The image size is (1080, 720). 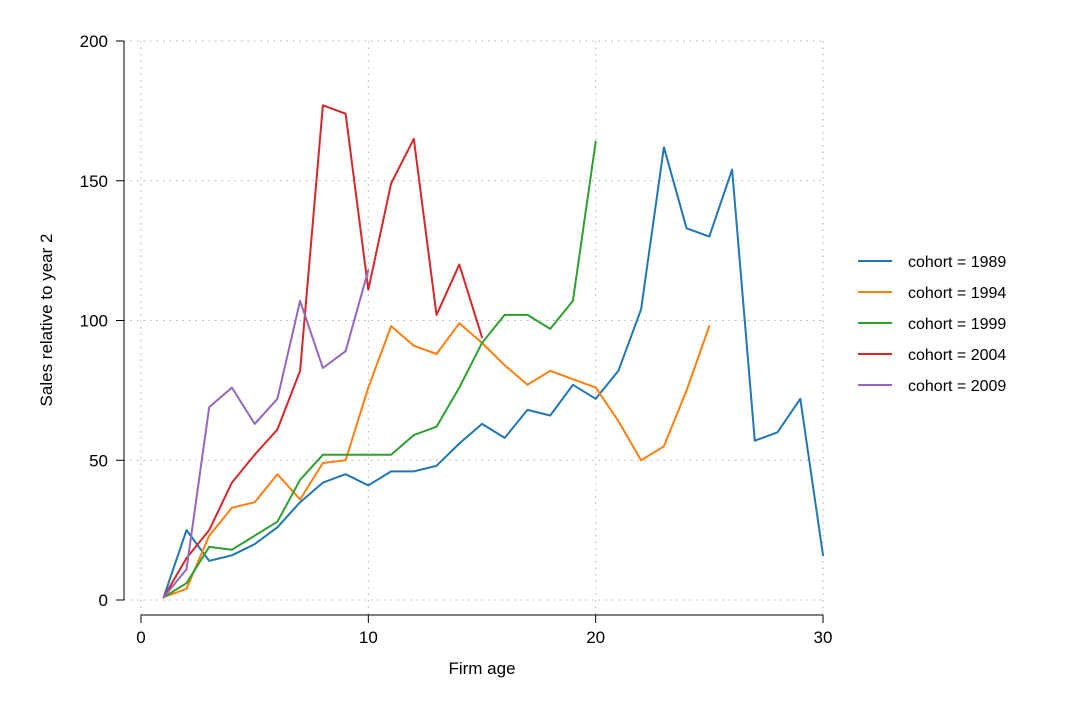 What do you see at coordinates (957, 293) in the screenshot?
I see `legend-label: cohort = 1994` at bounding box center [957, 293].